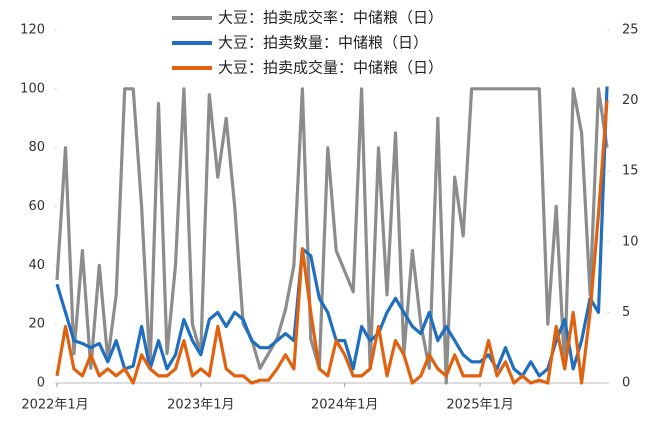 Image resolution: width=653 pixels, height=428 pixels. Describe the element at coordinates (630, 171) in the screenshot. I see `y2-tick-label: 15` at that location.